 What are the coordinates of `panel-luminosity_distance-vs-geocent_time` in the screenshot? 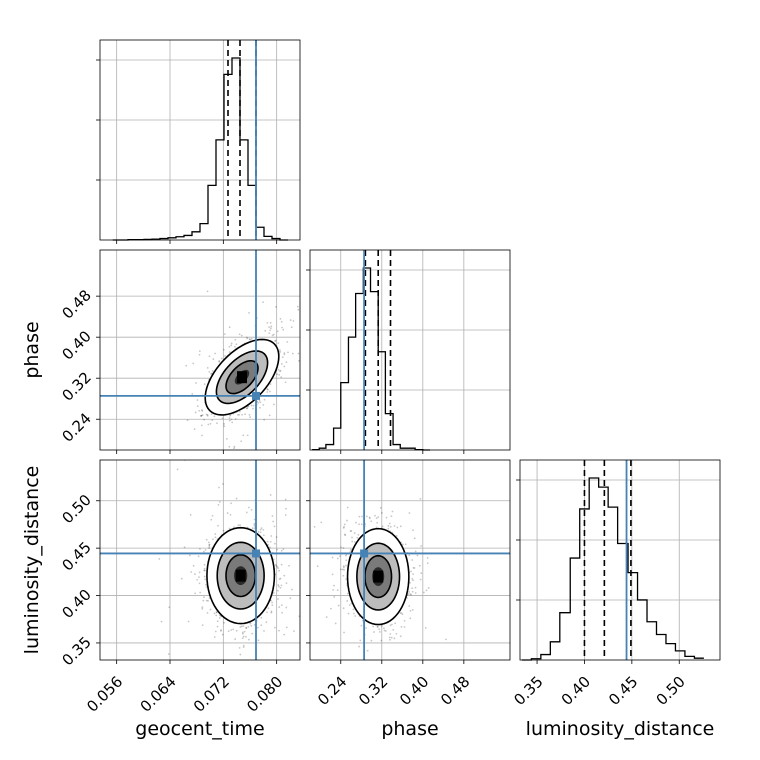 It's located at (207, 562).